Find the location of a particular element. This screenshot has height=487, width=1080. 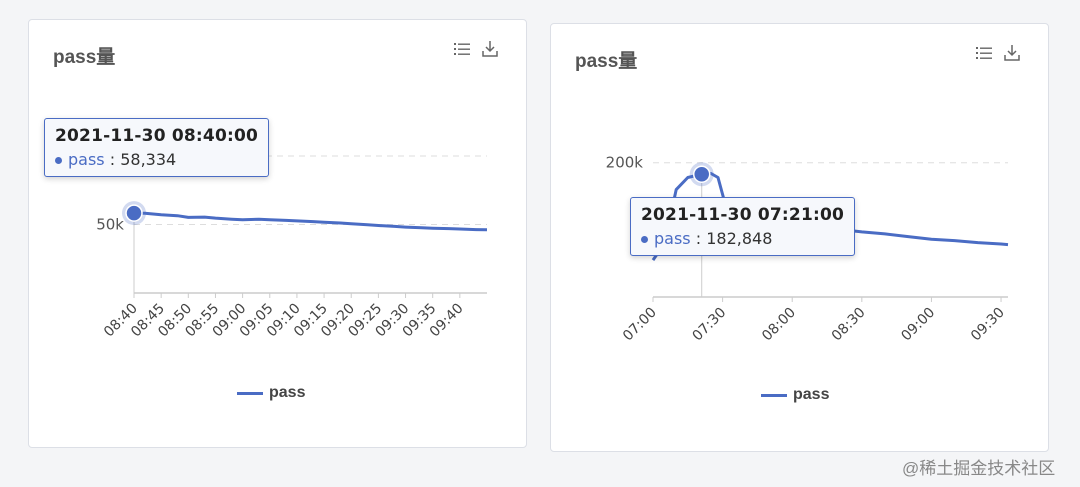

series-line-pass is located at coordinates (310, 221).